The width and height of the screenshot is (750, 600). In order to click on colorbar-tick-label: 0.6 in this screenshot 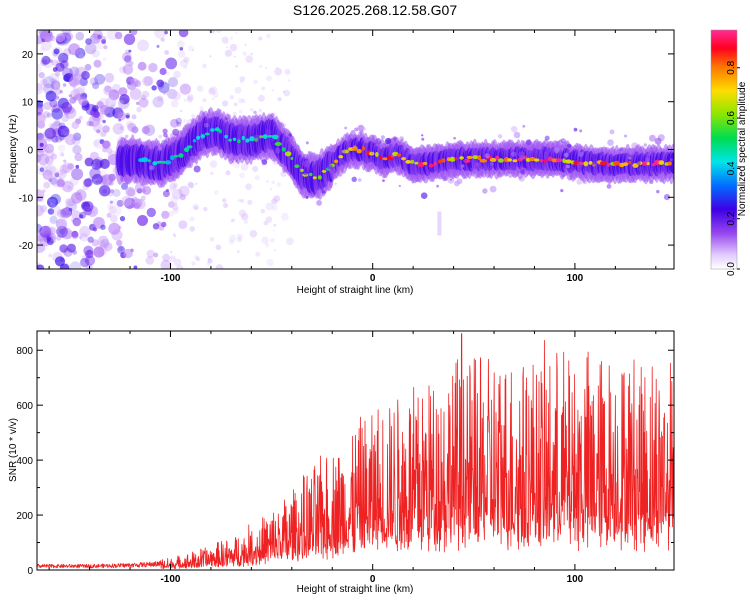, I will do `click(731, 118)`.